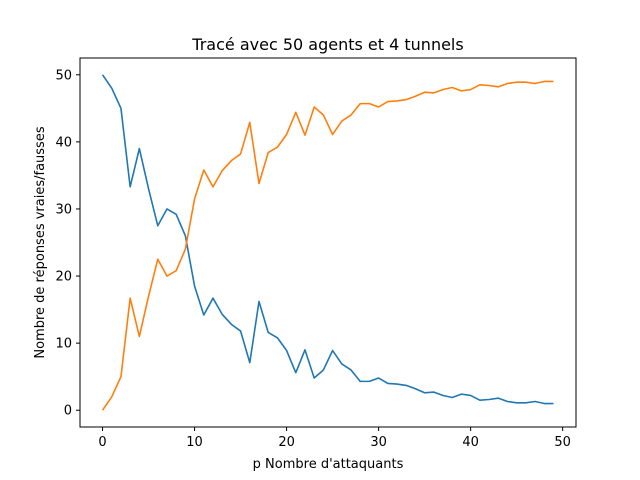  Describe the element at coordinates (327, 44) in the screenshot. I see `chart-title: Tracé avec 50 agents et 4 tunnels` at that location.